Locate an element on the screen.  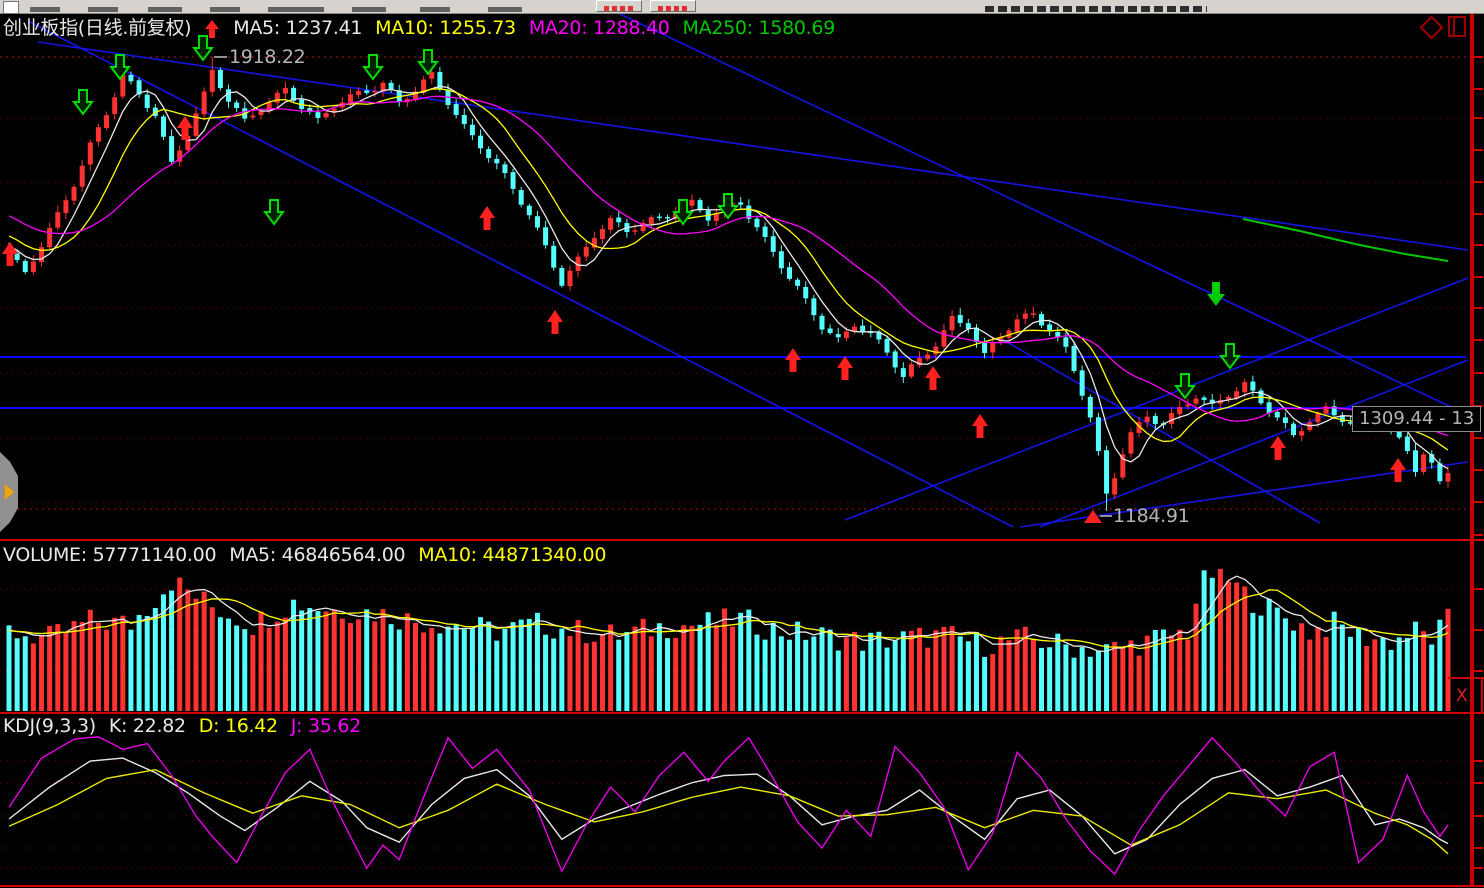
crosshair-value-label: 1309.44 - 13 is located at coordinates (1417, 419).